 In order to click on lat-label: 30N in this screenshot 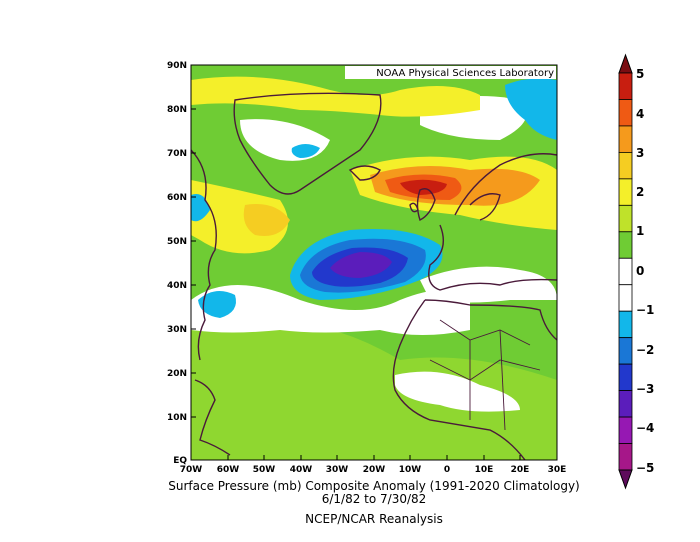, I will do `click(177, 330)`.